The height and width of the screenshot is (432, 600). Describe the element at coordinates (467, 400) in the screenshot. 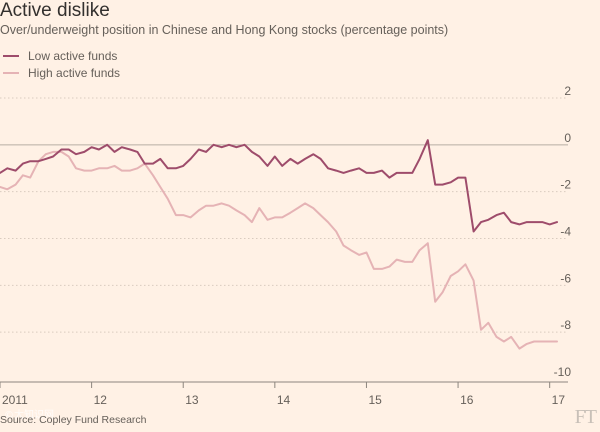

I see `x-tick-label: 16` at that location.